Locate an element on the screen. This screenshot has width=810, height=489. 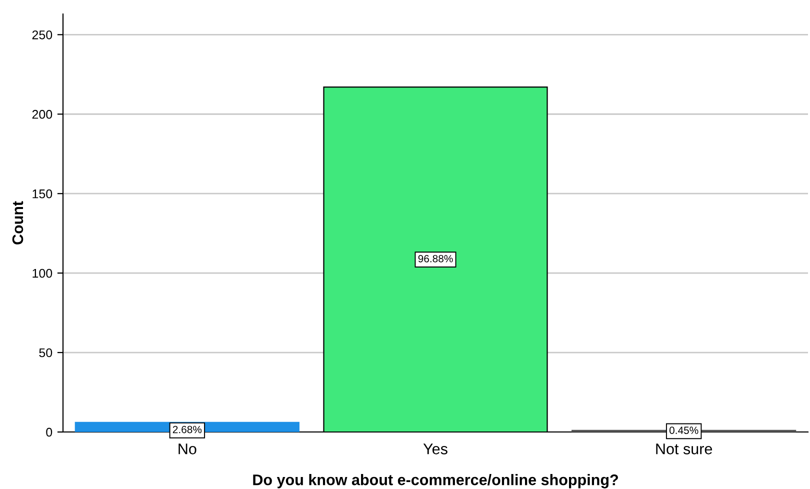
y-tick-label: 200 is located at coordinates (42, 114).